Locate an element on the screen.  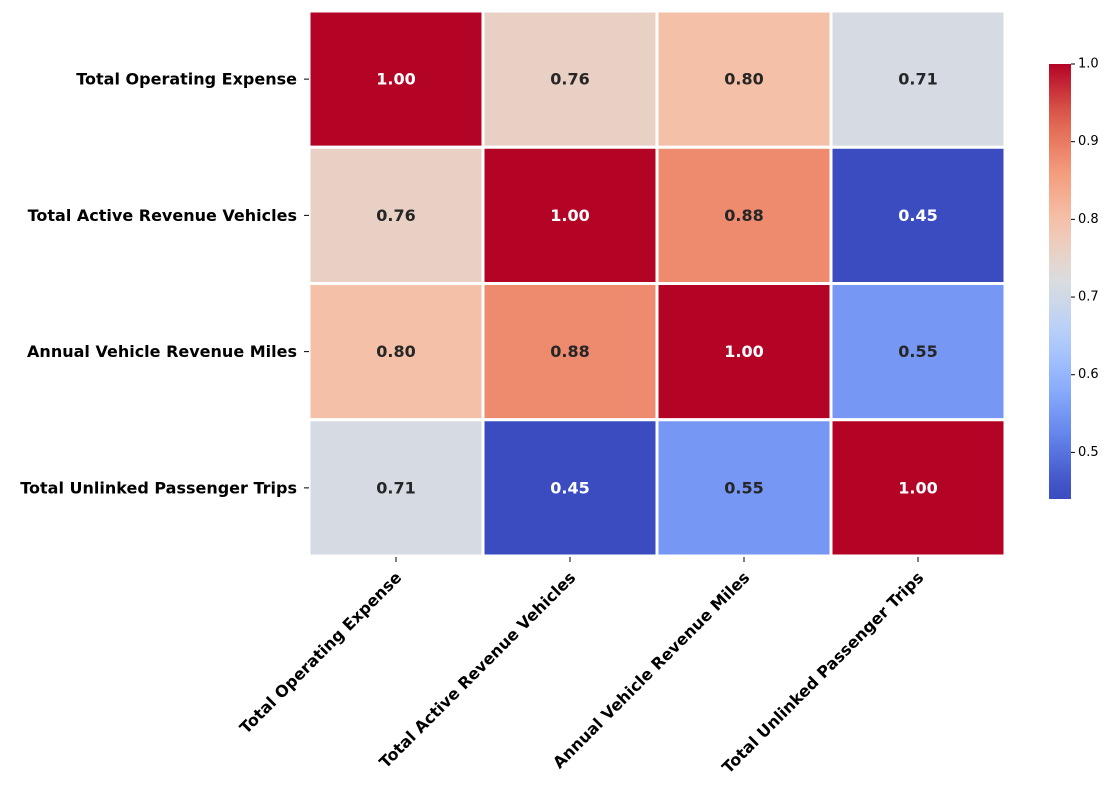
cell-value-r3-c3: 1.00 is located at coordinates (917, 487).